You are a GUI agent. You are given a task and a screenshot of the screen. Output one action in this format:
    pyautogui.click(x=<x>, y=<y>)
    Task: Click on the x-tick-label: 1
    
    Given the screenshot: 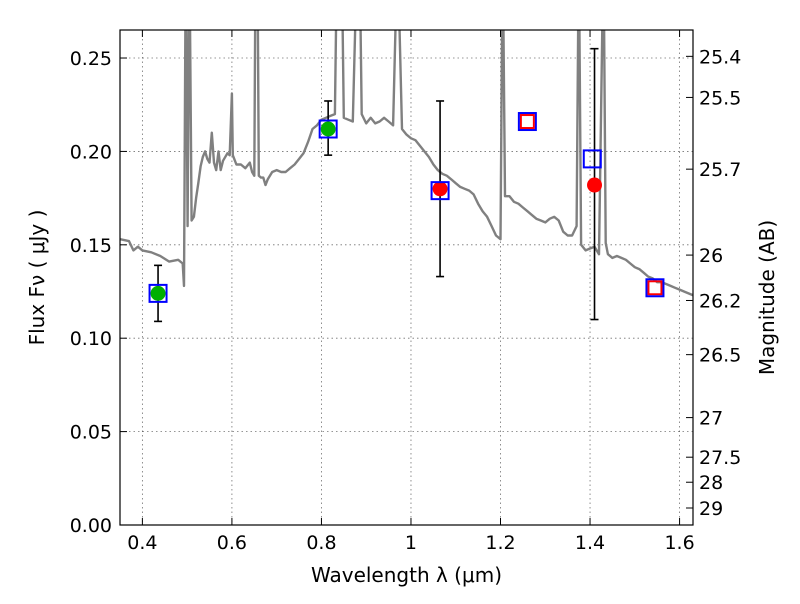 What is the action you would take?
    pyautogui.click(x=411, y=543)
    